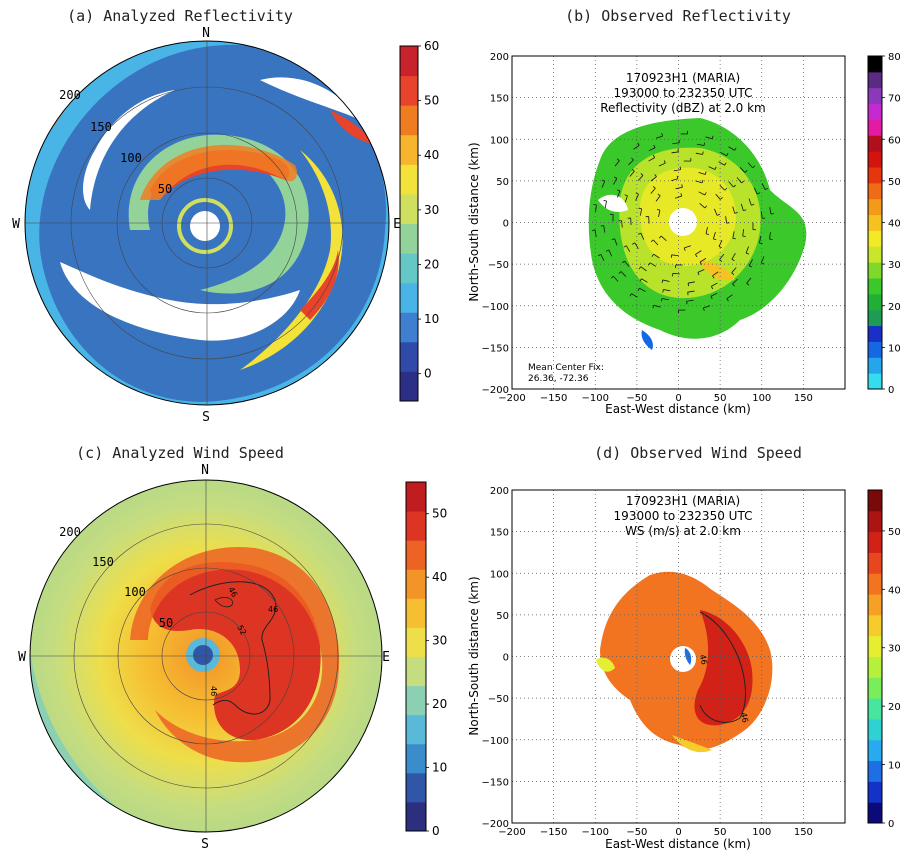 The image size is (900, 858). Describe the element at coordinates (206, 33) in the screenshot. I see `panel-a-north: N` at that location.